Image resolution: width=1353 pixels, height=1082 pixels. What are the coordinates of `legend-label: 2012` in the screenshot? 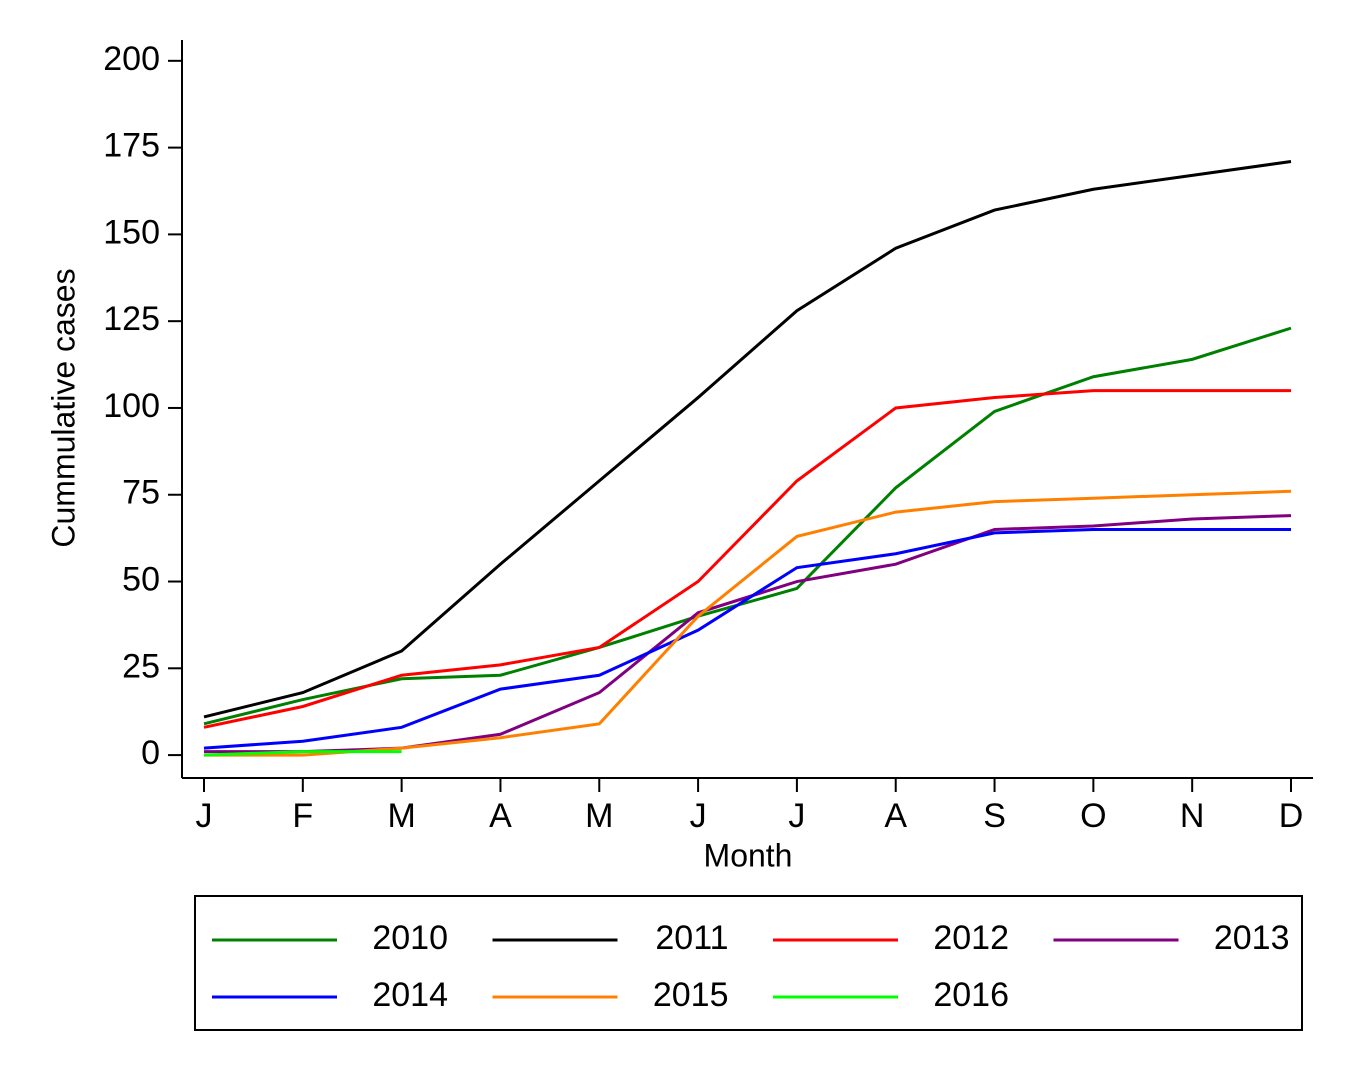 It's located at (971, 938).